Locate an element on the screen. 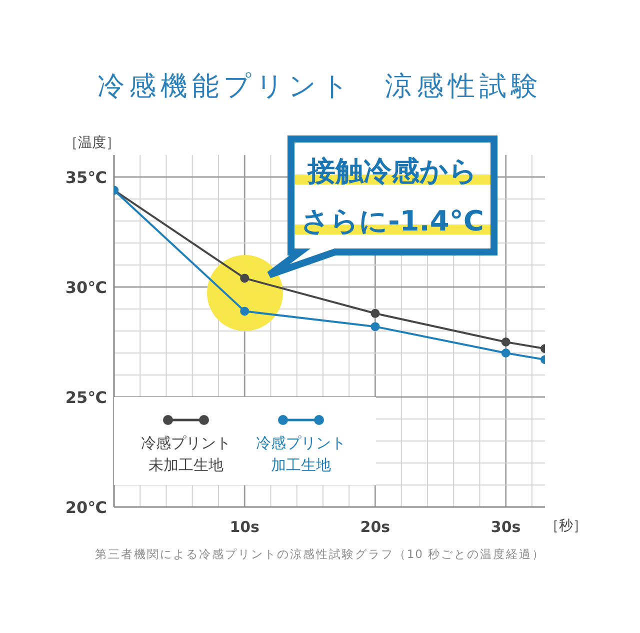 This screenshot has height=633, width=640. title: 冷感機能プリント 涼感性試験 is located at coordinates (320, 86).